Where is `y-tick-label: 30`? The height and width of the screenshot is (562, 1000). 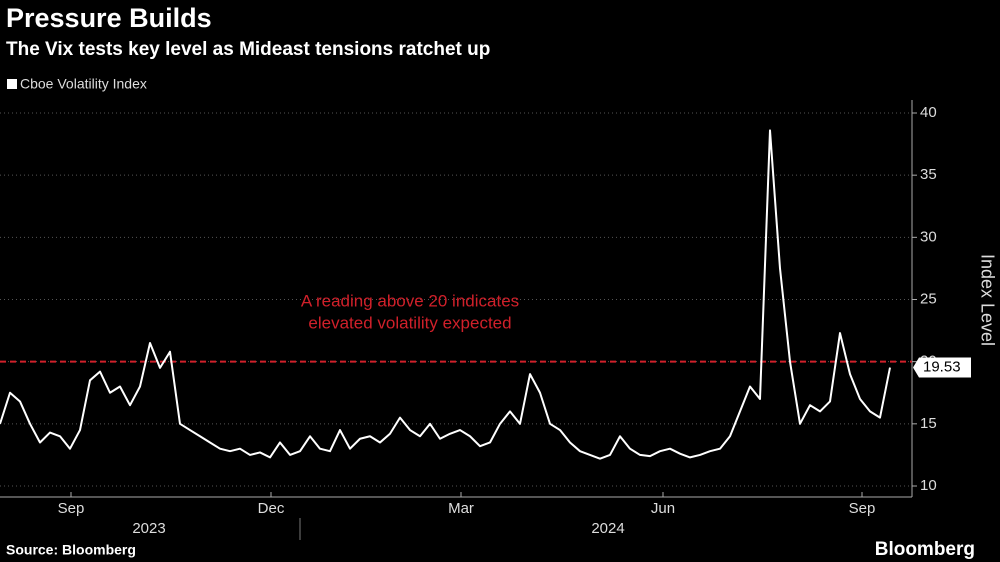
y-tick-label: 30 is located at coordinates (928, 236).